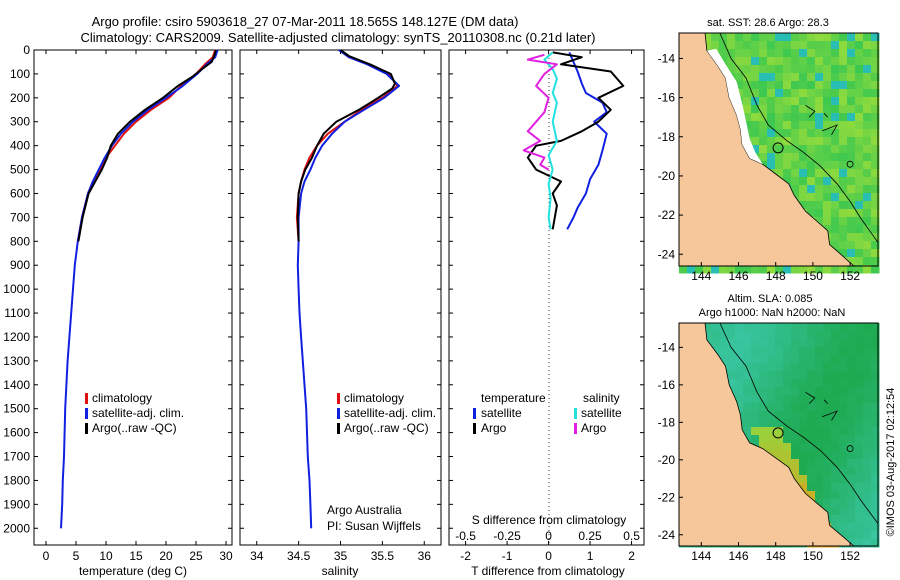  What do you see at coordinates (813, 276) in the screenshot?
I see `sst-lon-label-150: 150` at bounding box center [813, 276].